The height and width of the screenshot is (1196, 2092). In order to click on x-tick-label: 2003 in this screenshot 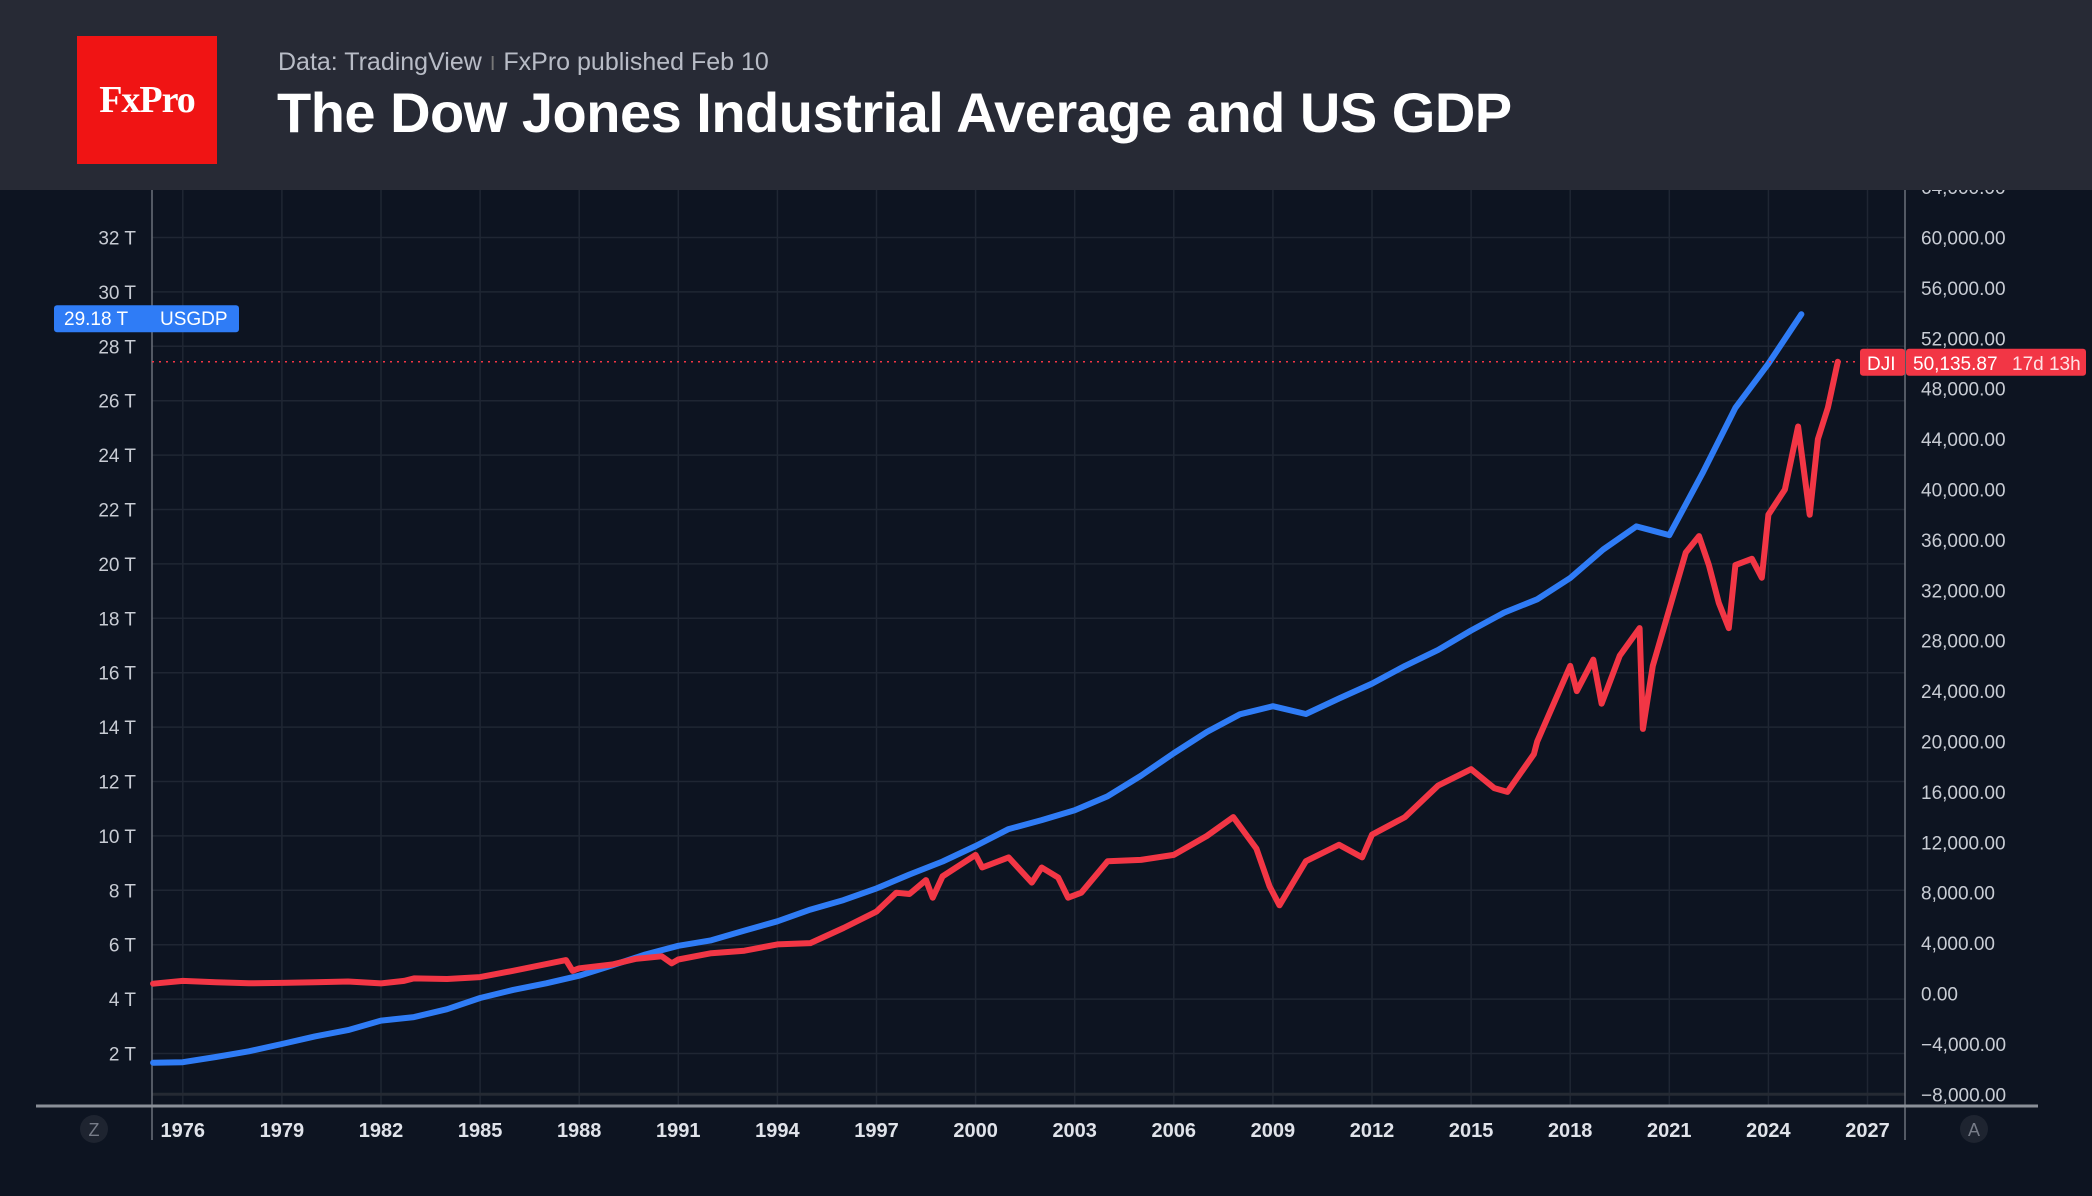, I will do `click(1074, 1131)`.